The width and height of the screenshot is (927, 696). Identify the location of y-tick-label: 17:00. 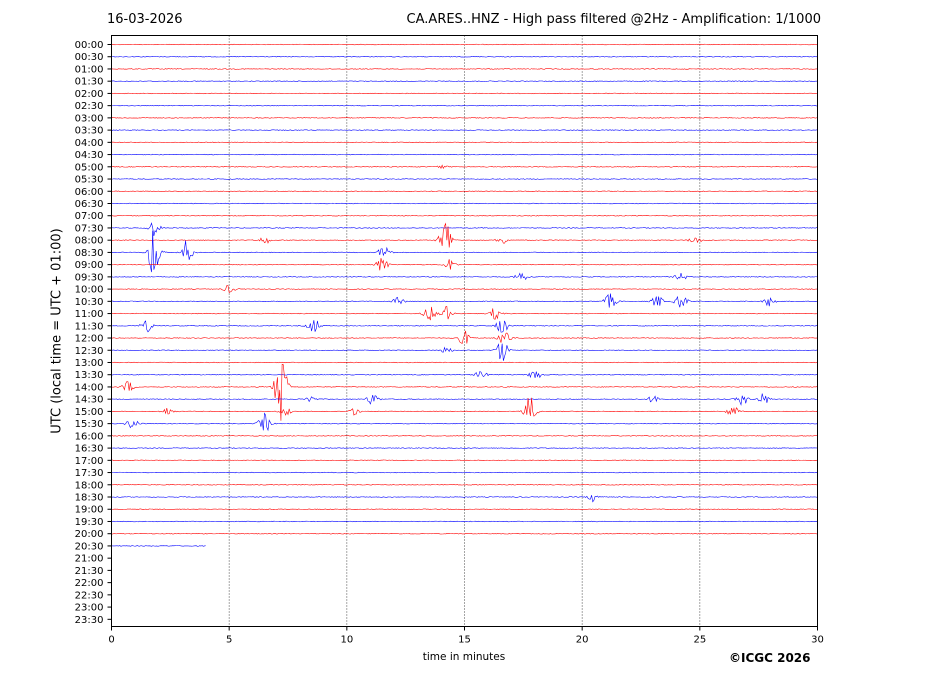
(89, 461).